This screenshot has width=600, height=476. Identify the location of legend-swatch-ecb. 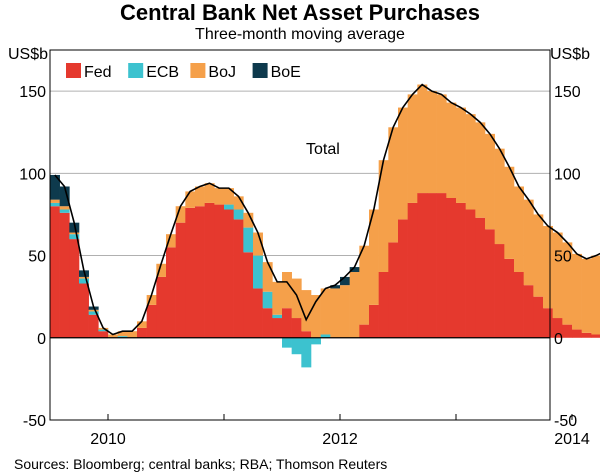
(136, 70).